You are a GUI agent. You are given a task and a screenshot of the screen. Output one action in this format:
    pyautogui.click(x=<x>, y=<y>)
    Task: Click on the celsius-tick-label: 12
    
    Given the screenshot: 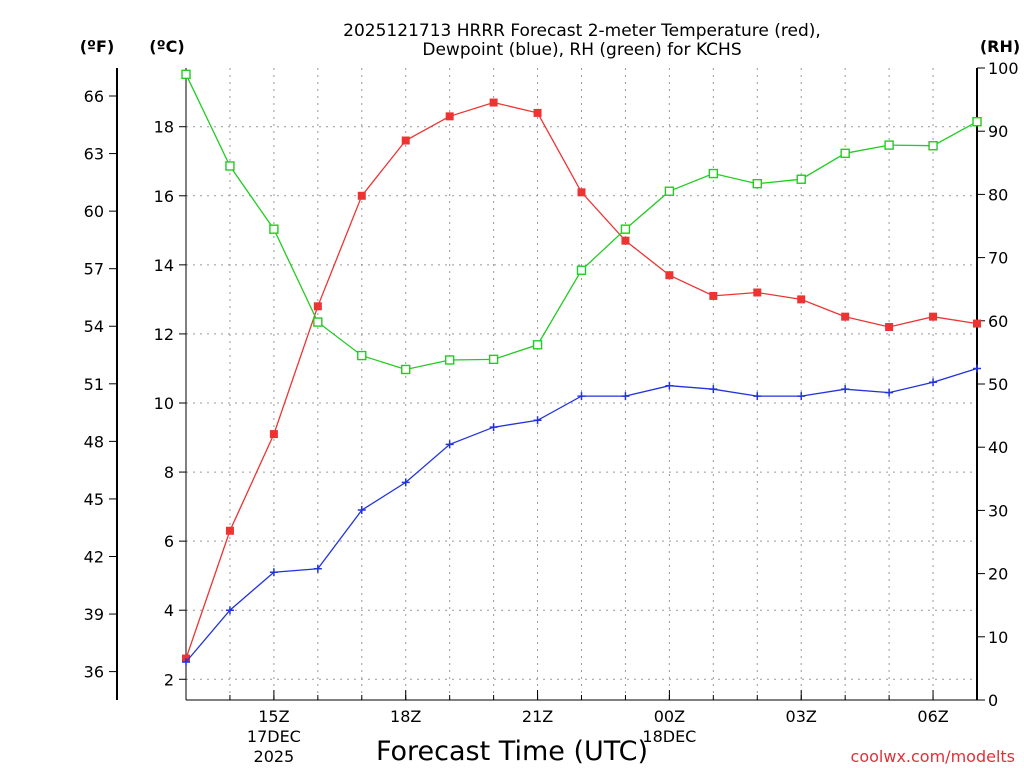 What is the action you would take?
    pyautogui.click(x=164, y=334)
    